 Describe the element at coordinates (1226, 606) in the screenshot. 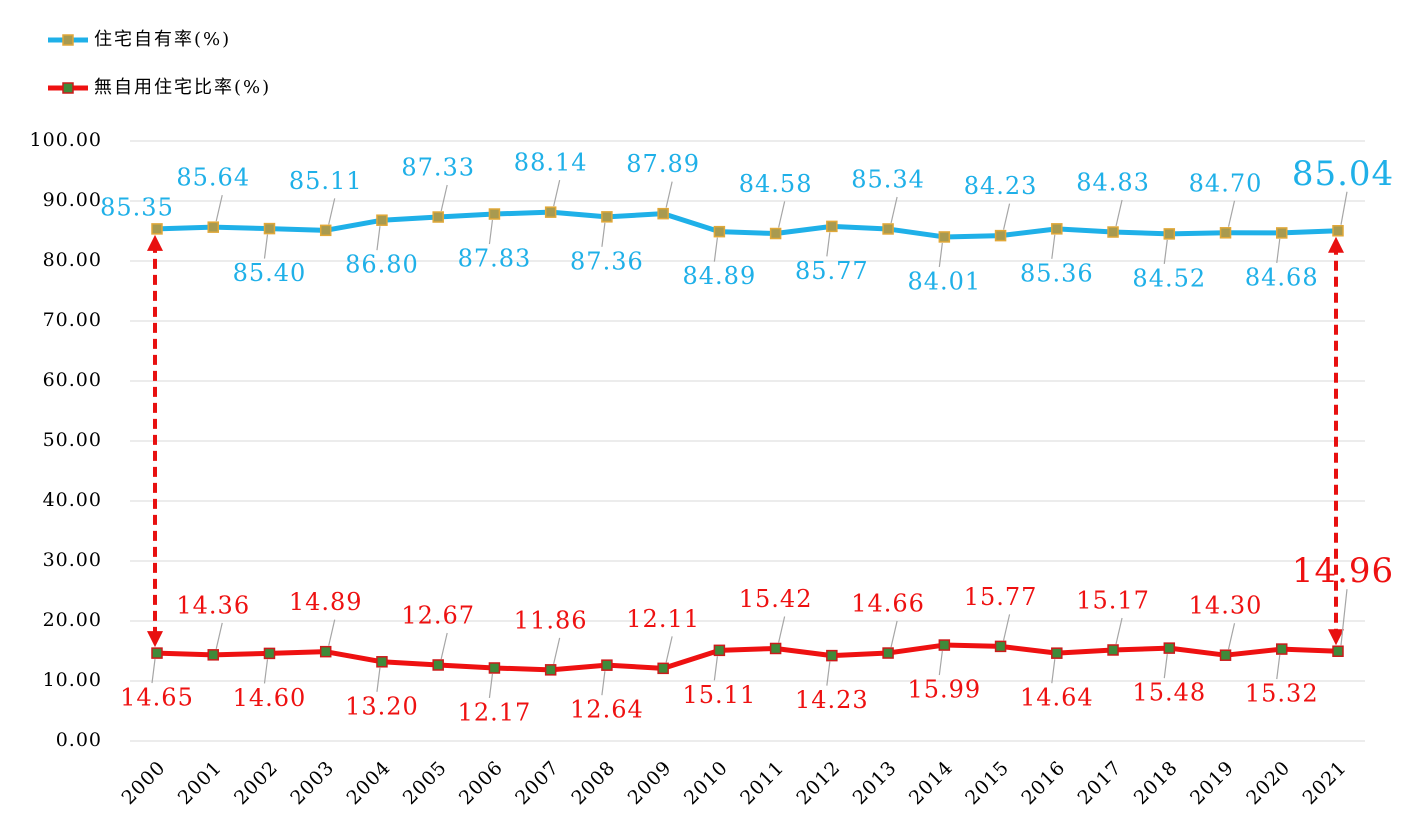

I see `data-label: 14.30` at that location.